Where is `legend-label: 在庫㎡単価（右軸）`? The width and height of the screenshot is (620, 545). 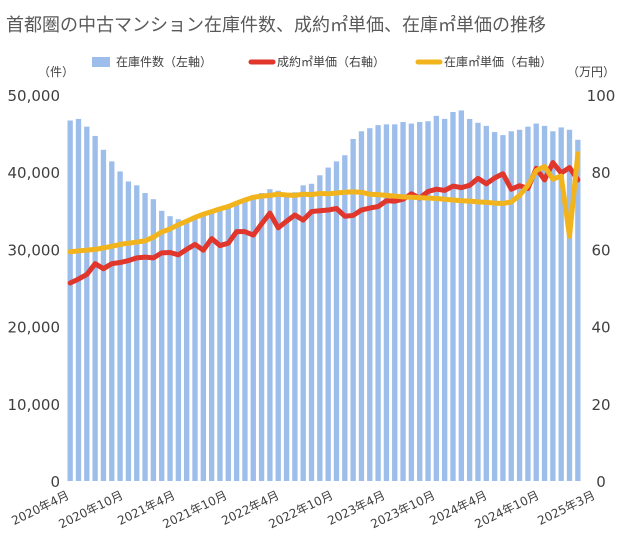
legend-label: 在庫㎡単価（右軸） is located at coordinates (498, 61).